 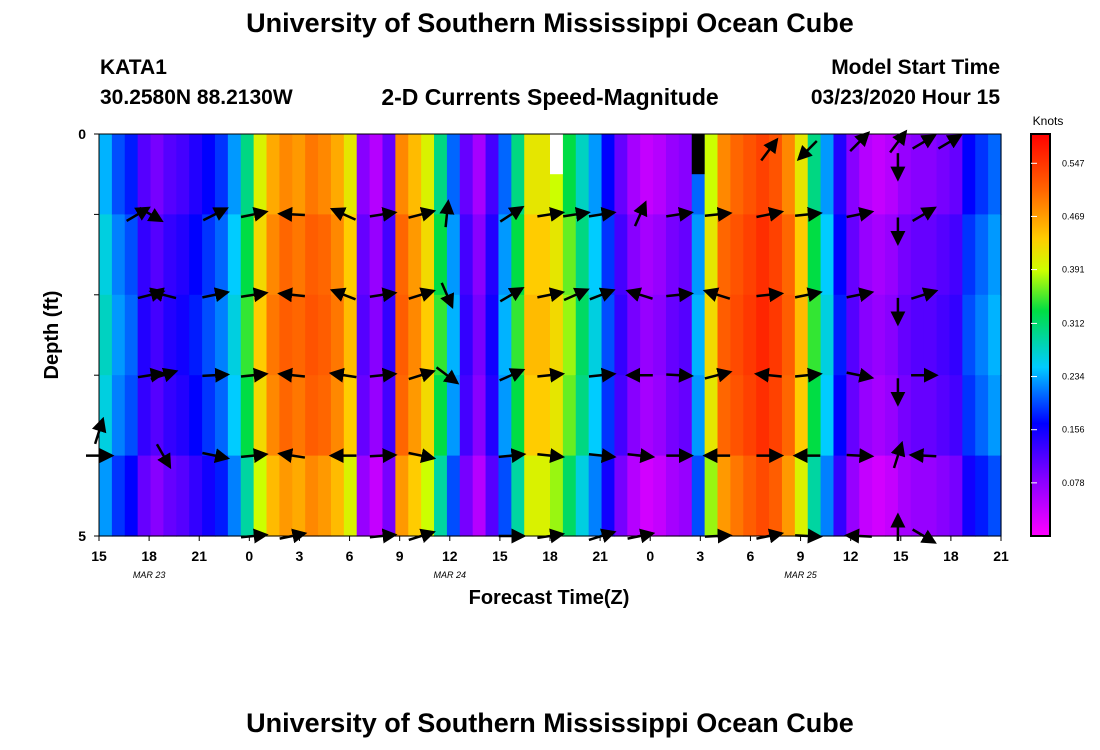 I want to click on x-tick-label: 3, so click(x=300, y=556).